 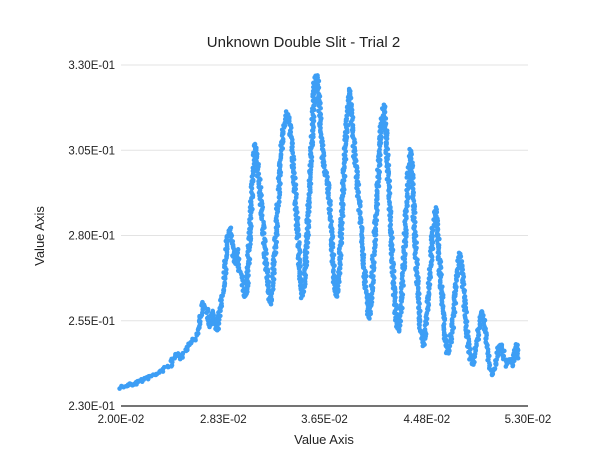 What do you see at coordinates (324, 420) in the screenshot?
I see `x-tick-label: 3.65E-02` at bounding box center [324, 420].